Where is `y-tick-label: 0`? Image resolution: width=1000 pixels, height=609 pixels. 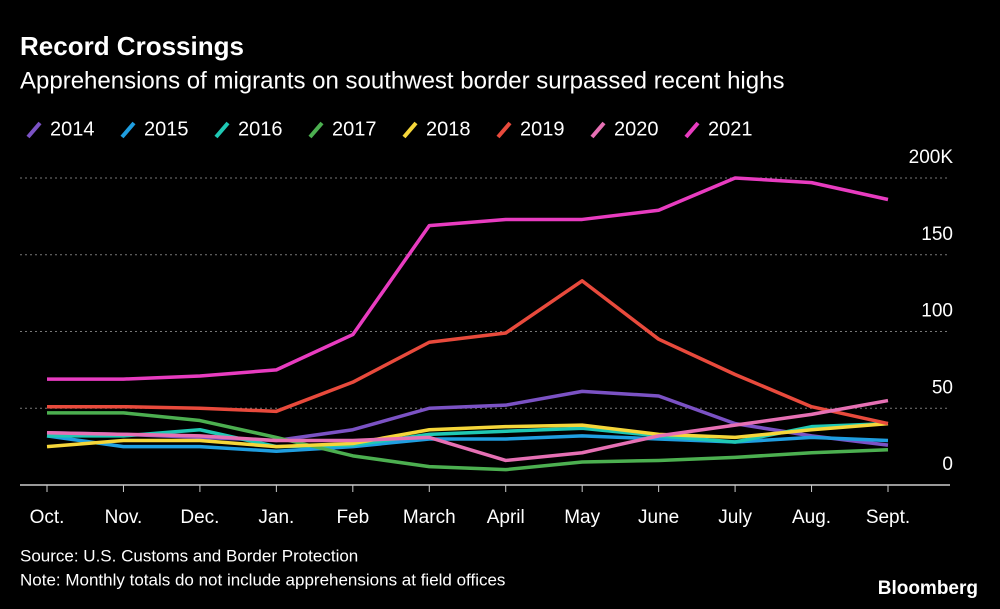 y-tick-label: 0 is located at coordinates (947, 464).